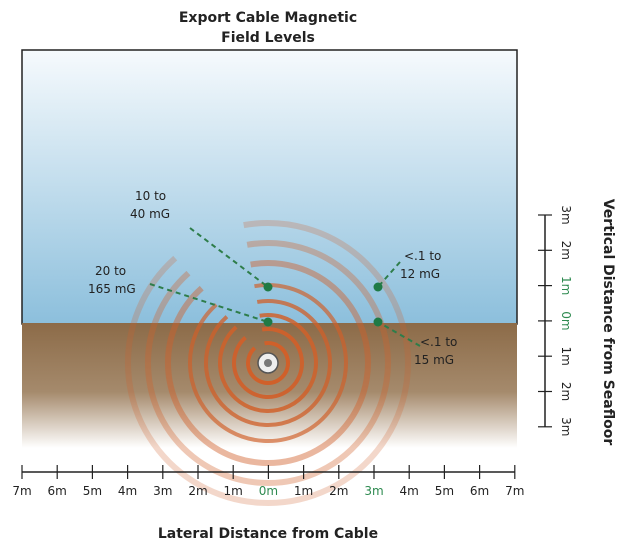 Image resolution: width=619 pixels, height=546 pixels. What do you see at coordinates (323, 304) in the screenshot?
I see `points` at bounding box center [323, 304].